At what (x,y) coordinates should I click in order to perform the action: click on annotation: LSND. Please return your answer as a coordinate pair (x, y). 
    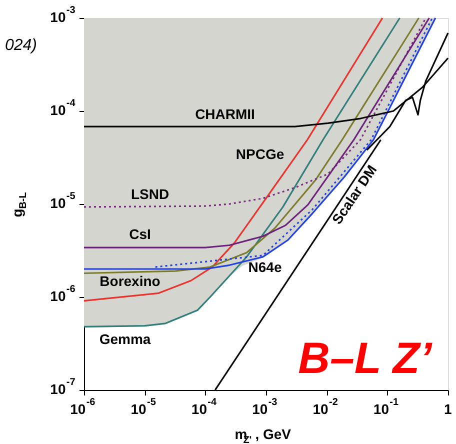
    Looking at the image, I should click on (150, 194).